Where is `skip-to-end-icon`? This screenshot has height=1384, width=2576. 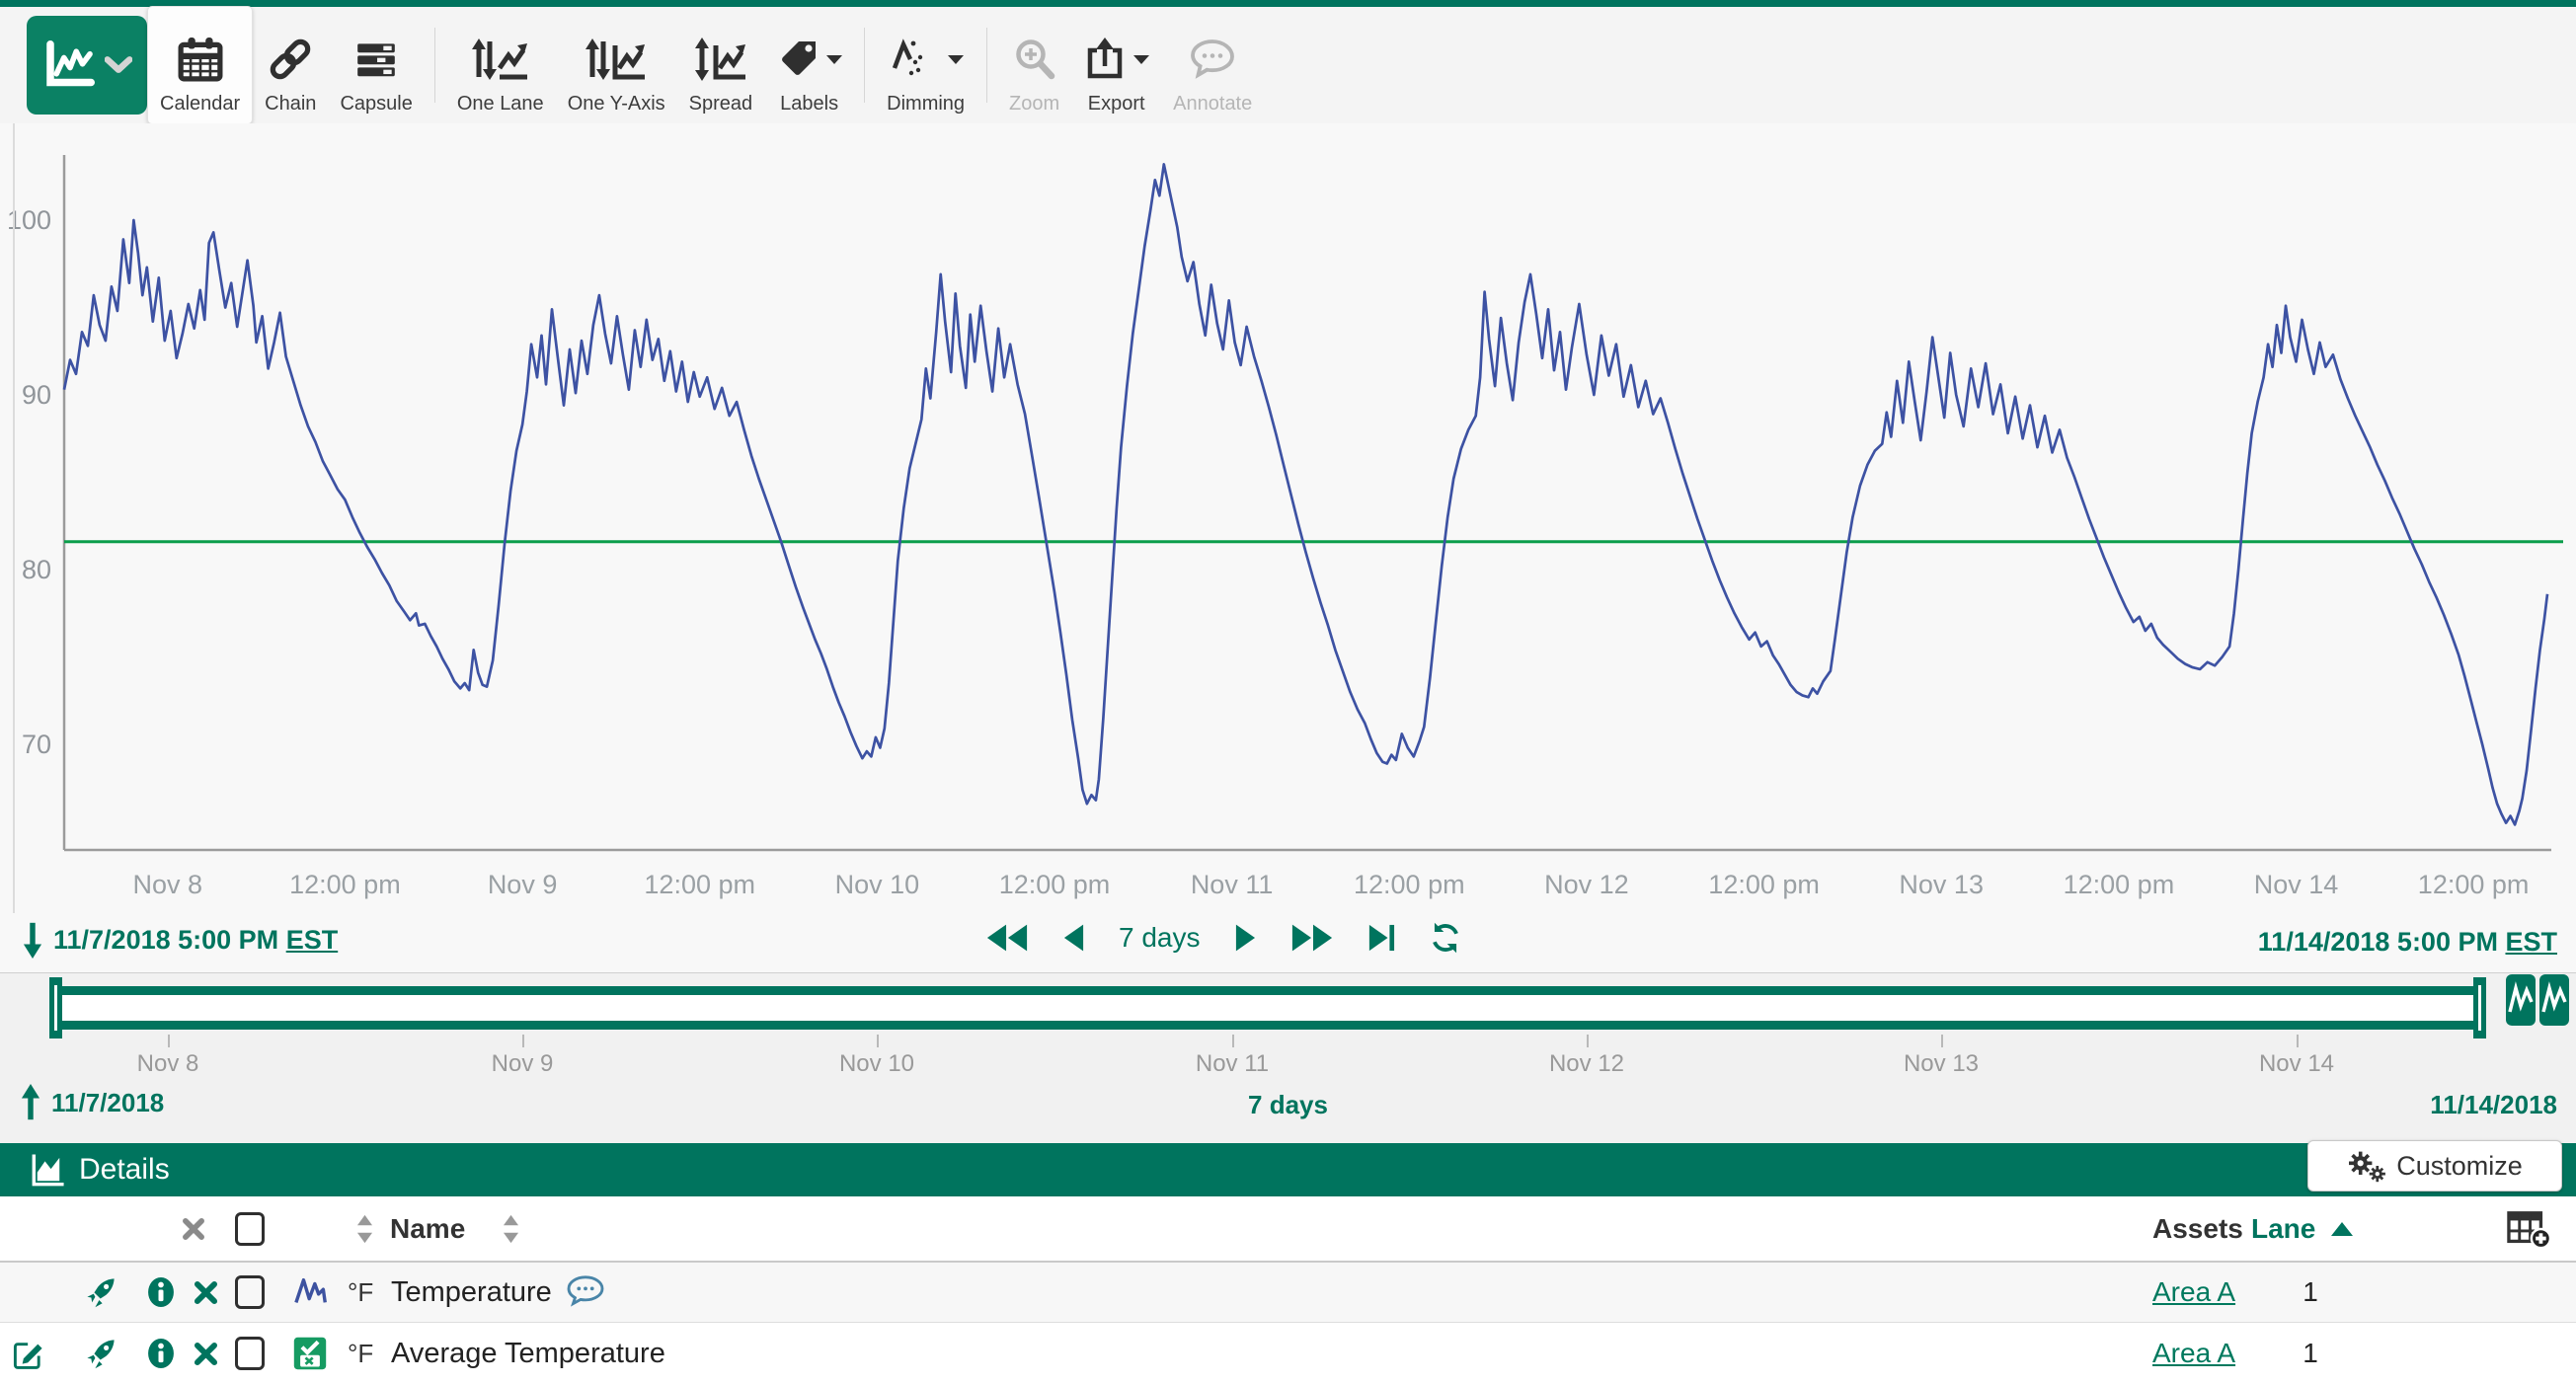 skip-to-end-icon is located at coordinates (1381, 938).